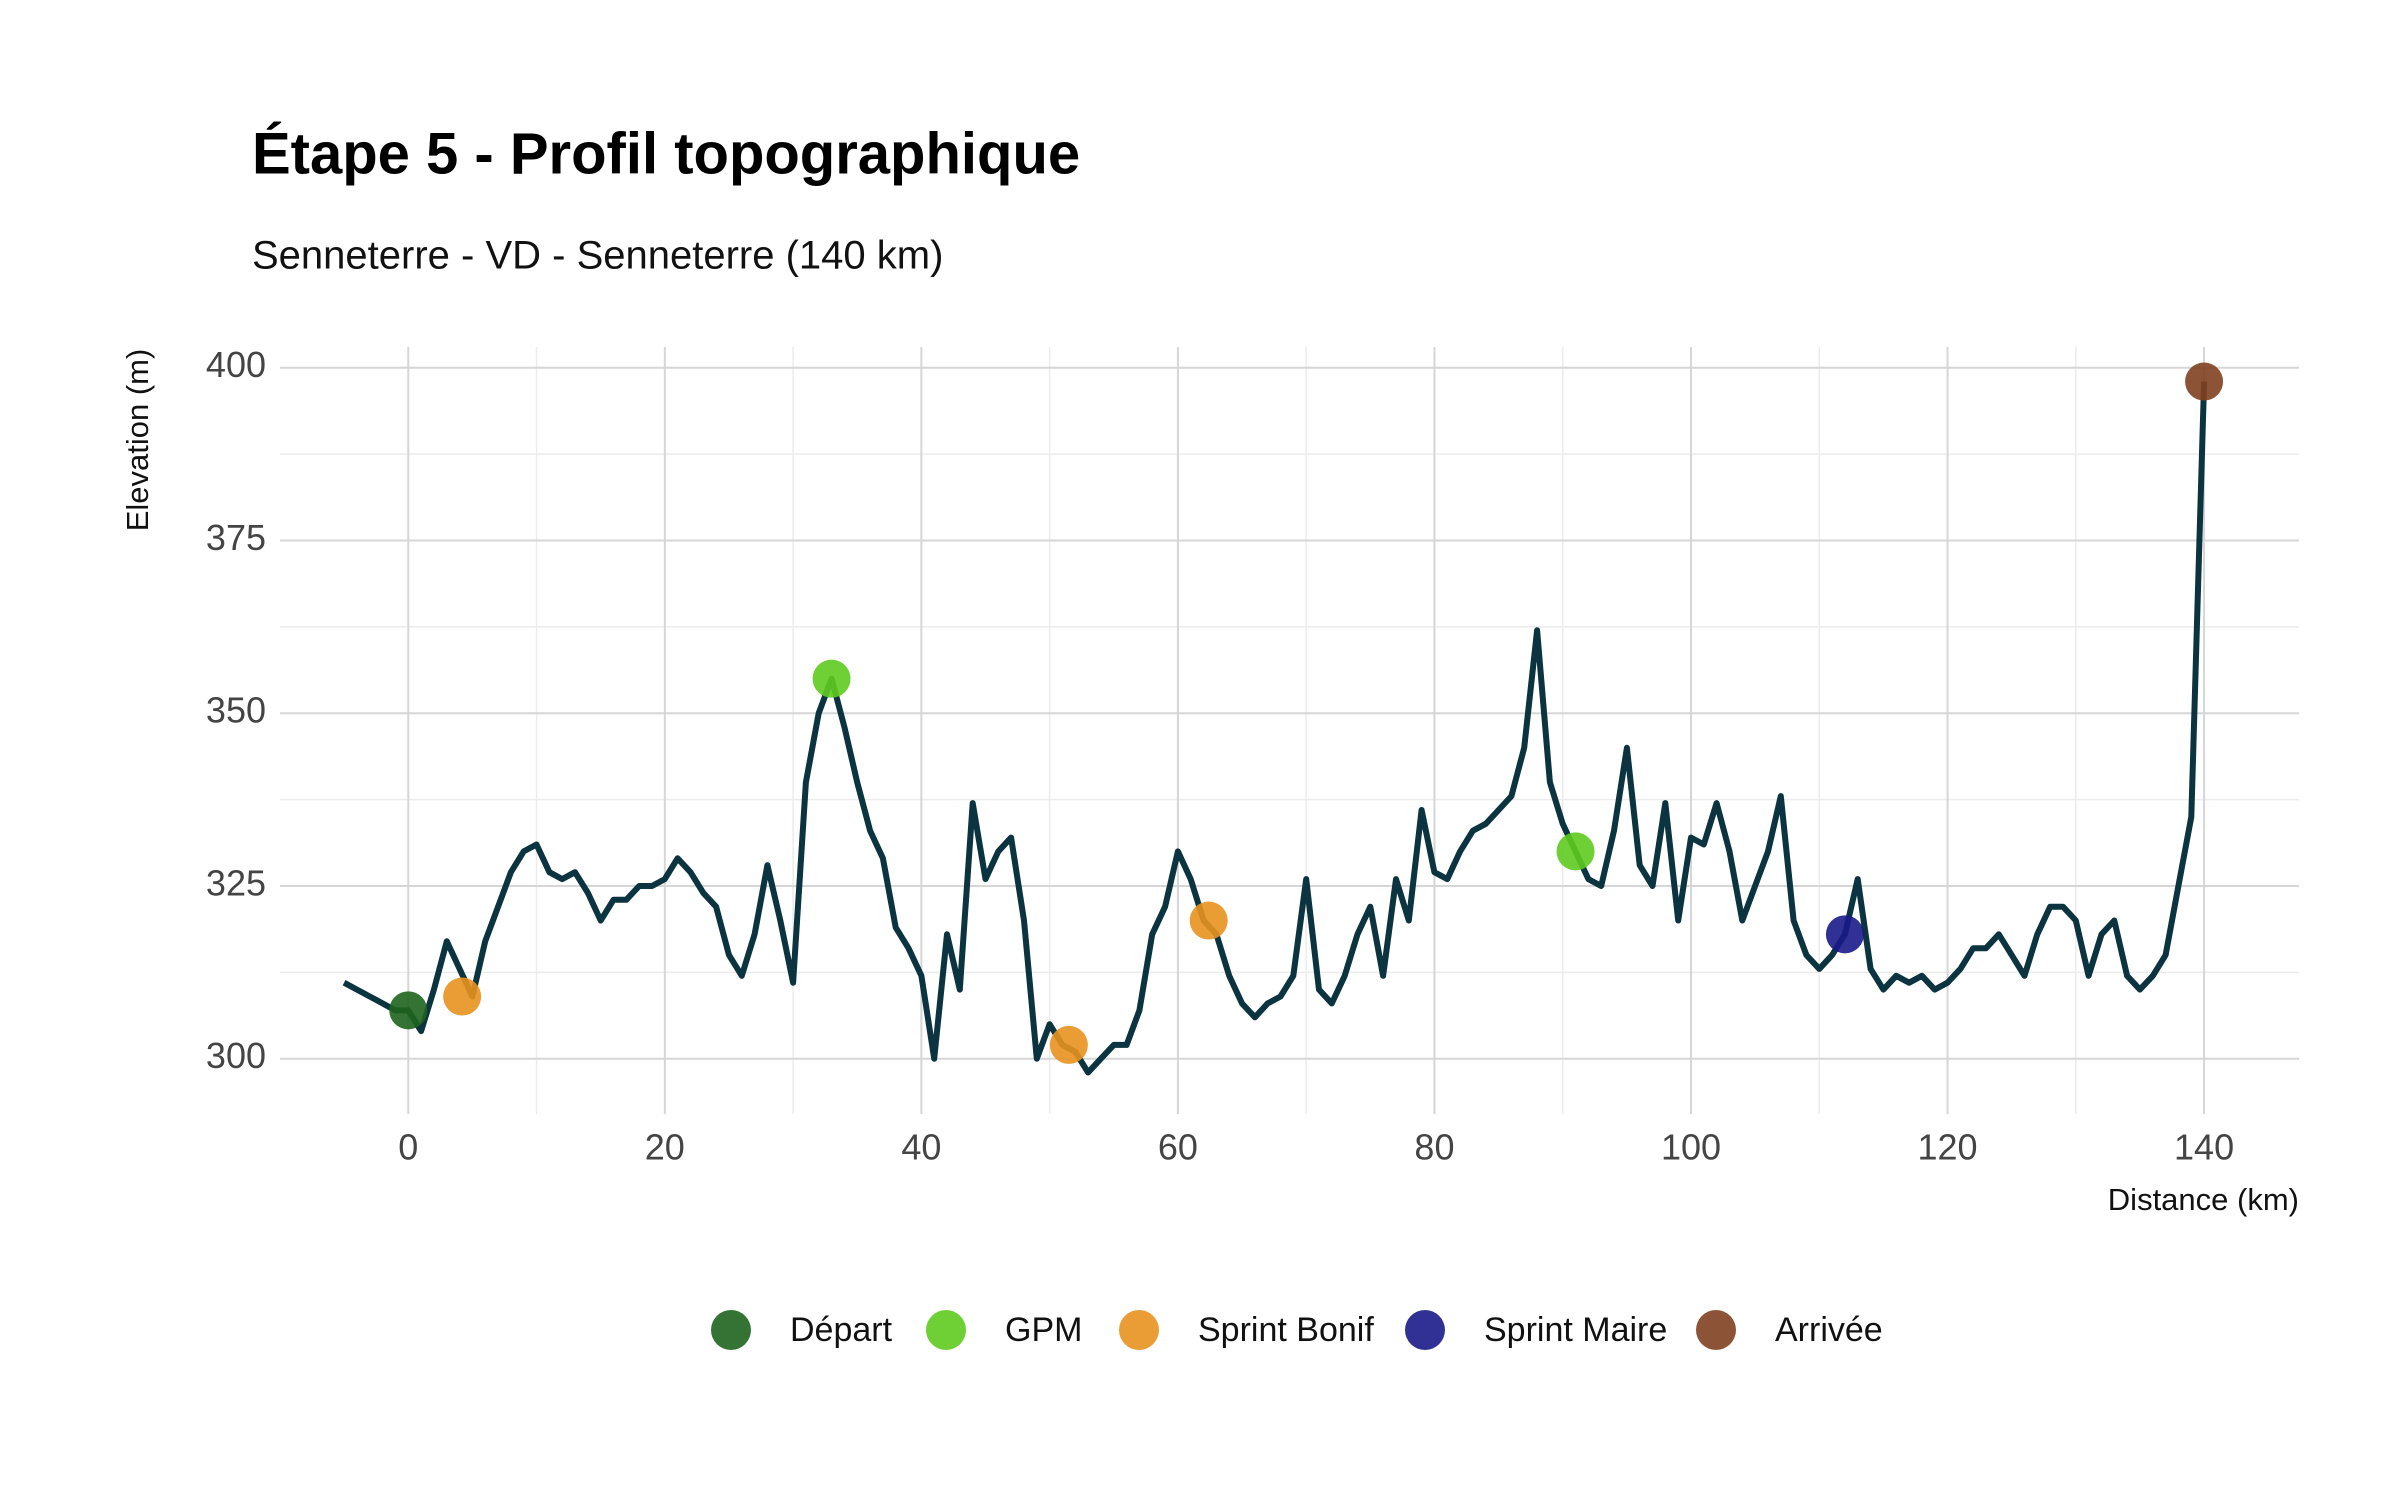 This screenshot has height=1500, width=2400. What do you see at coordinates (236, 710) in the screenshot?
I see `y-tick-label: 350` at bounding box center [236, 710].